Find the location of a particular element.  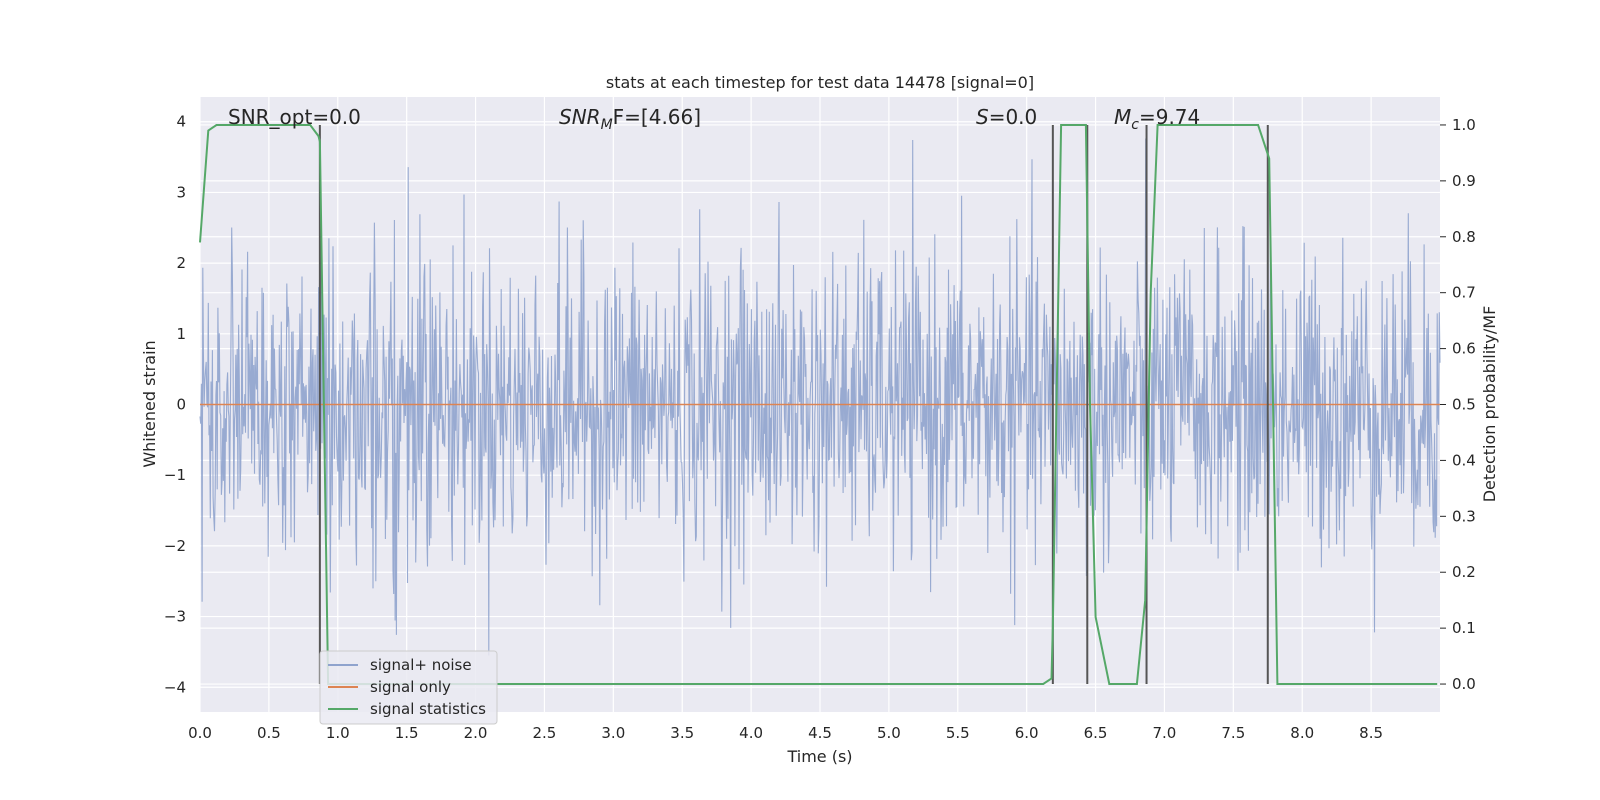

y-left-tick-label: 1 is located at coordinates (181, 334).